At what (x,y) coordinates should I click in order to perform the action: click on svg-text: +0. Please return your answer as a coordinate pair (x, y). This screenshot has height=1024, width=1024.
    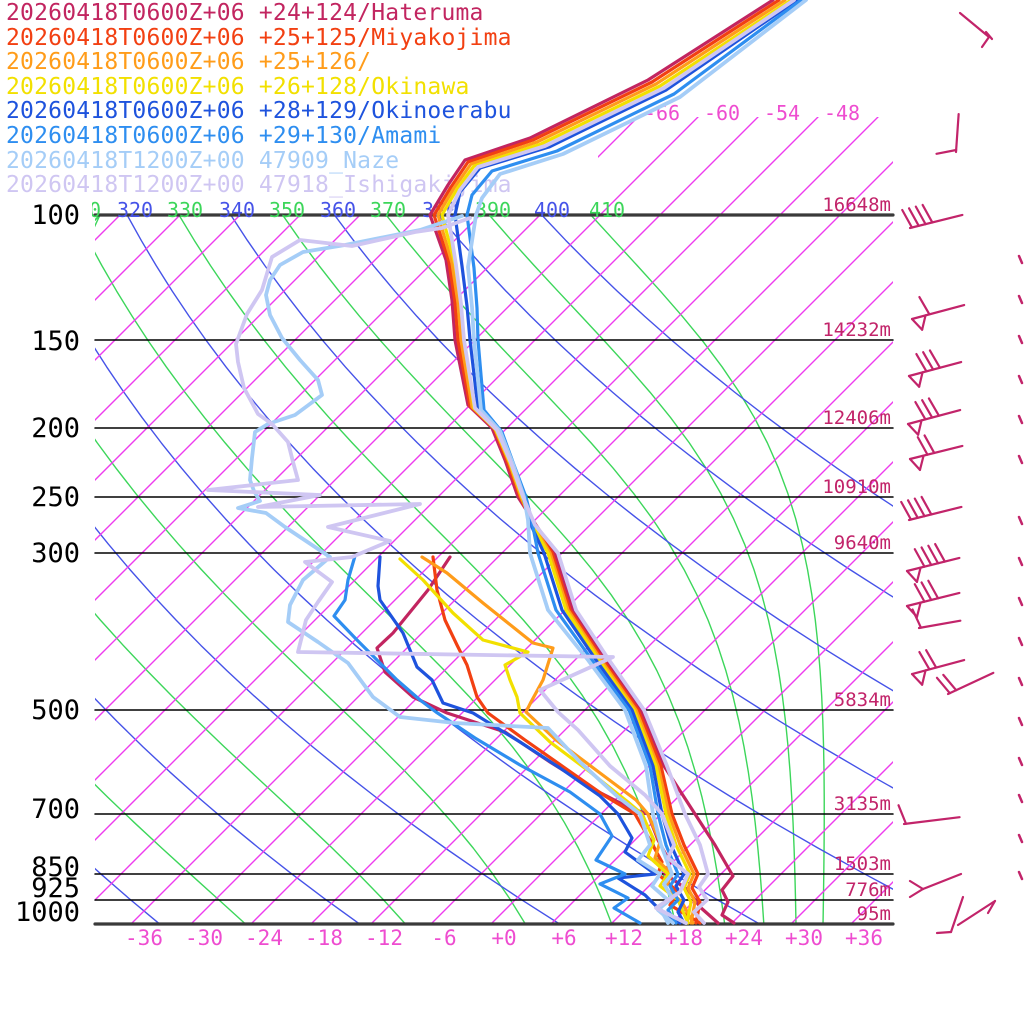
    Looking at the image, I should click on (503, 938).